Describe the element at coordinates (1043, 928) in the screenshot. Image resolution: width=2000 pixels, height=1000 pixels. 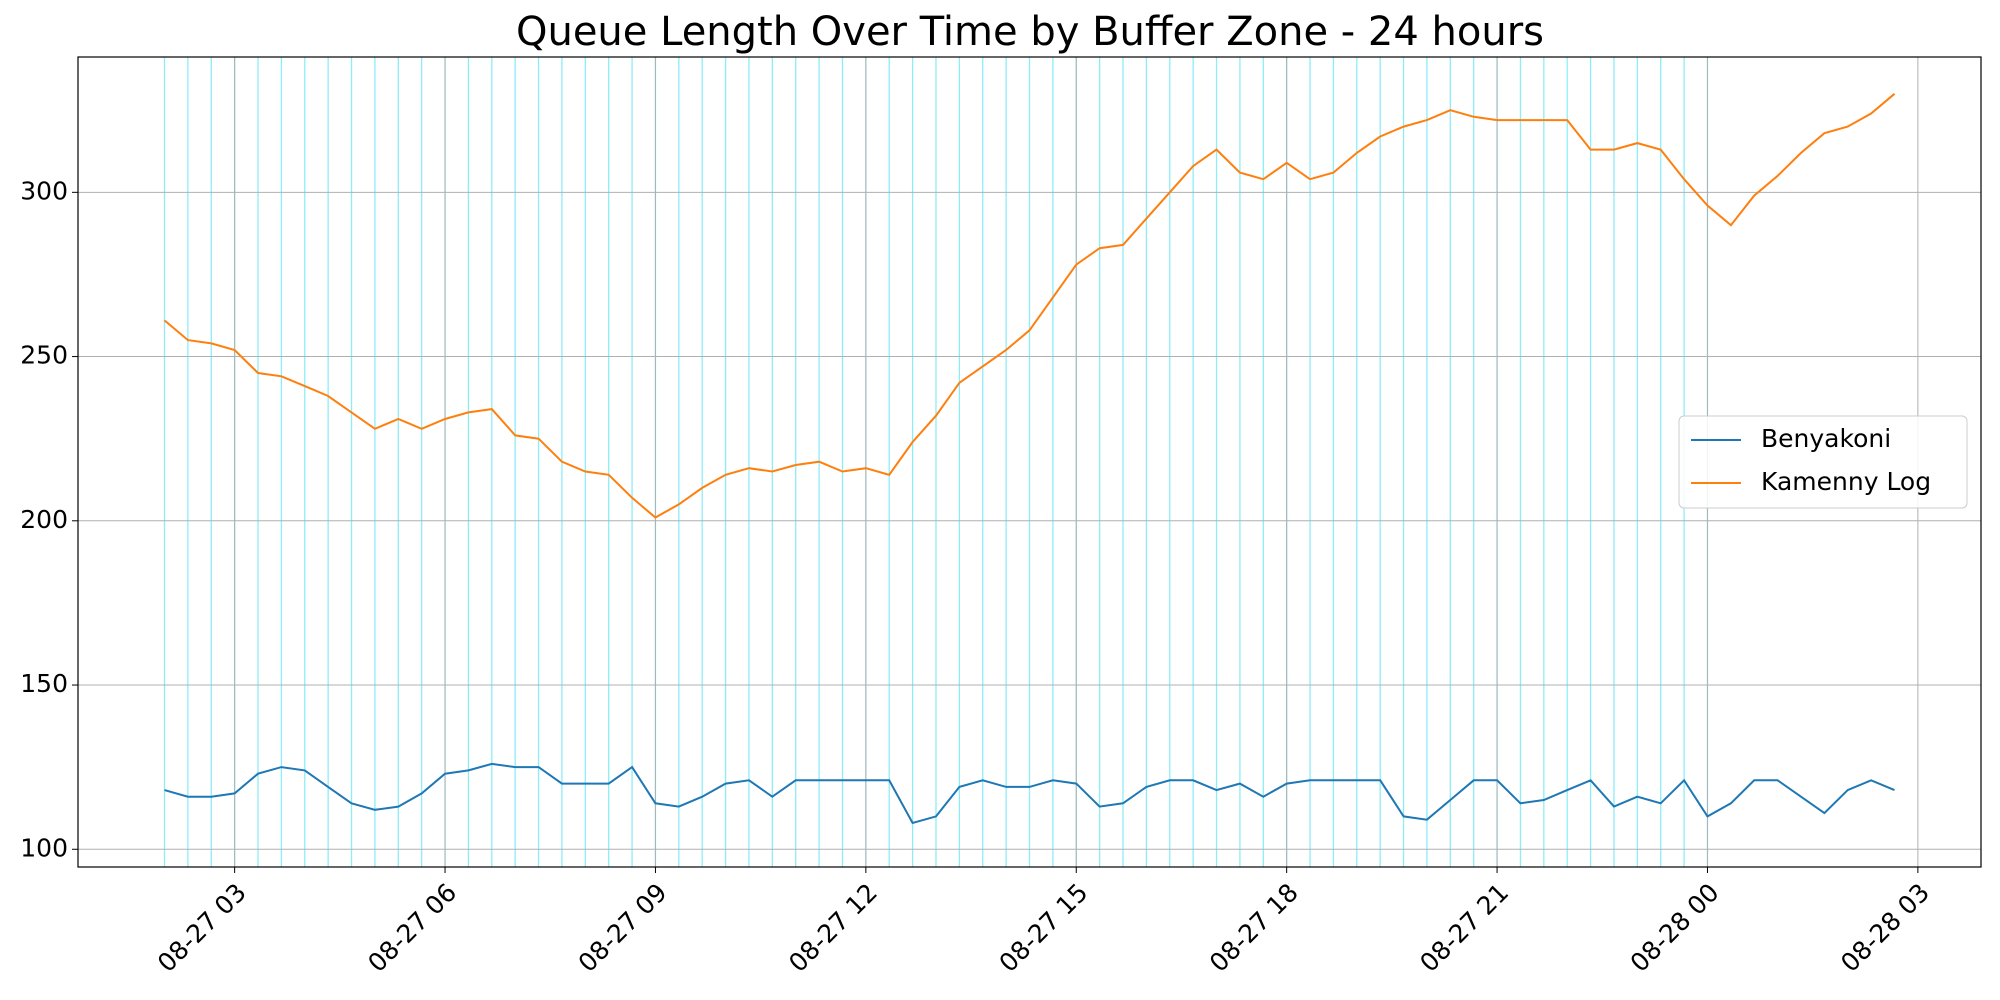
I see `x-tick-label: 08-27 15` at that location.